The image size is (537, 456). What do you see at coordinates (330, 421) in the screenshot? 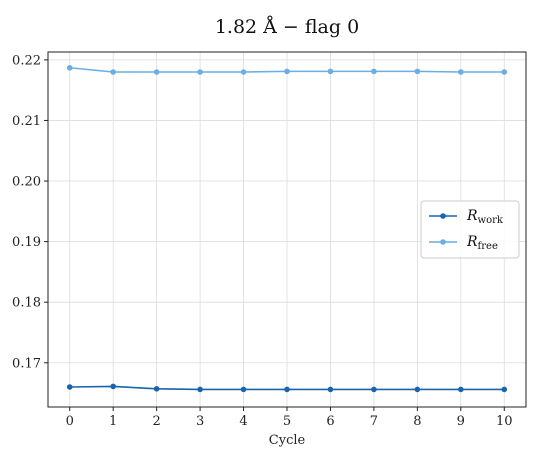
I see `x-tick-label: 6` at bounding box center [330, 421].